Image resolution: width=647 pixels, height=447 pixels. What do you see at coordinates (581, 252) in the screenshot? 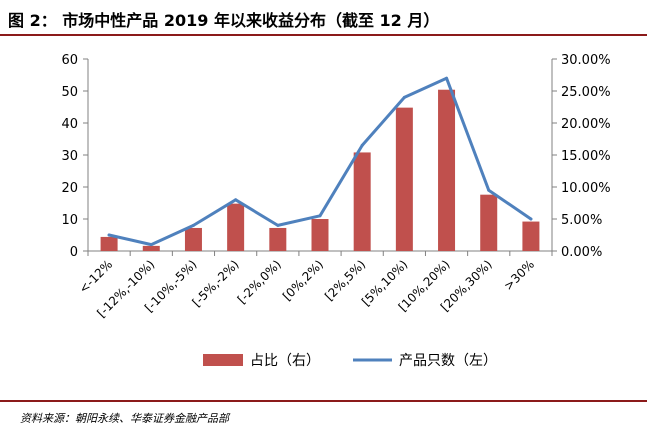
I see `y-right-tick-label: 0.00%` at bounding box center [581, 252].